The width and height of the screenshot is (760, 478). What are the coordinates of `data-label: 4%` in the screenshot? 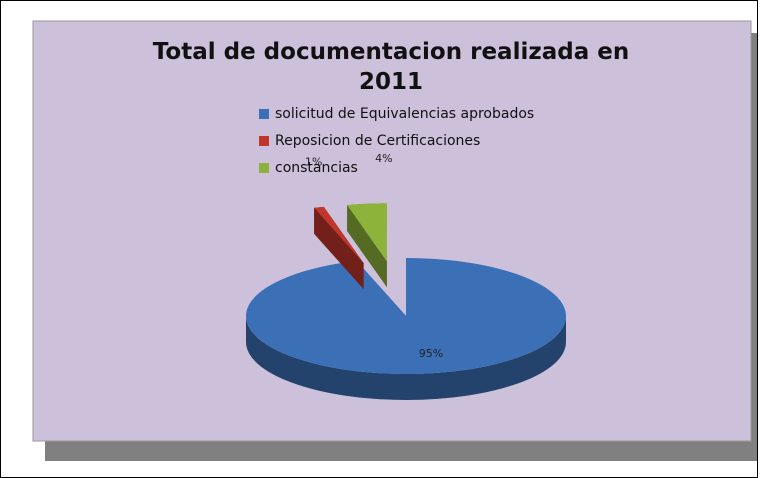 It's located at (383, 158).